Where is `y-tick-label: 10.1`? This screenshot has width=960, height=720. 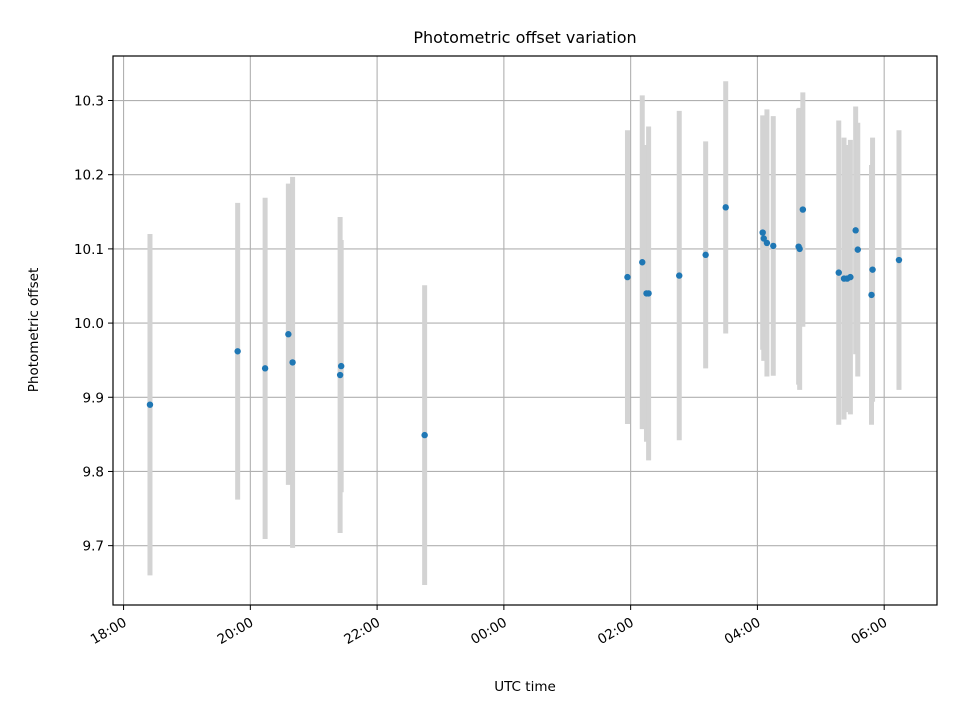
y-tick-label: 10.1 is located at coordinates (89, 250).